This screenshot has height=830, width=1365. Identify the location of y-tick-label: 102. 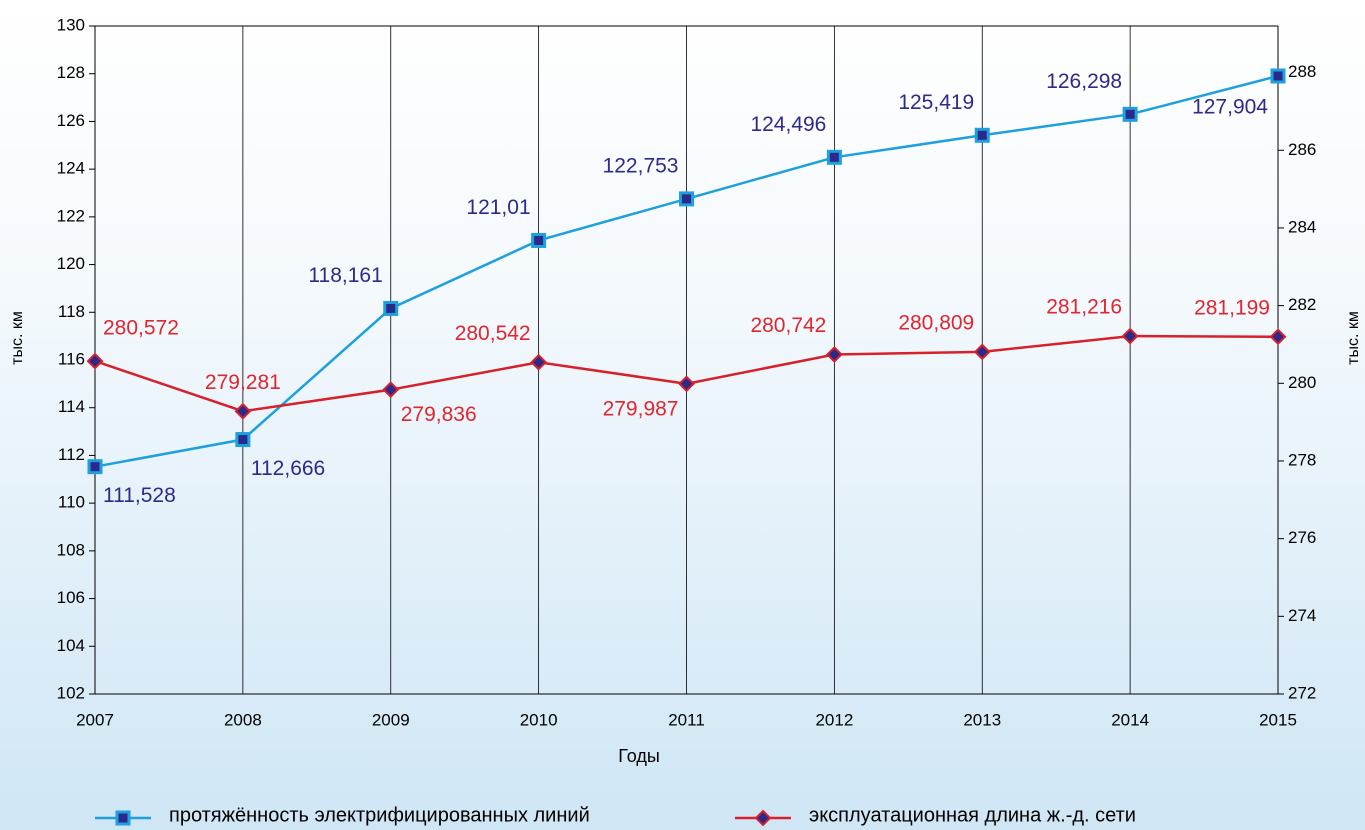
(71, 692).